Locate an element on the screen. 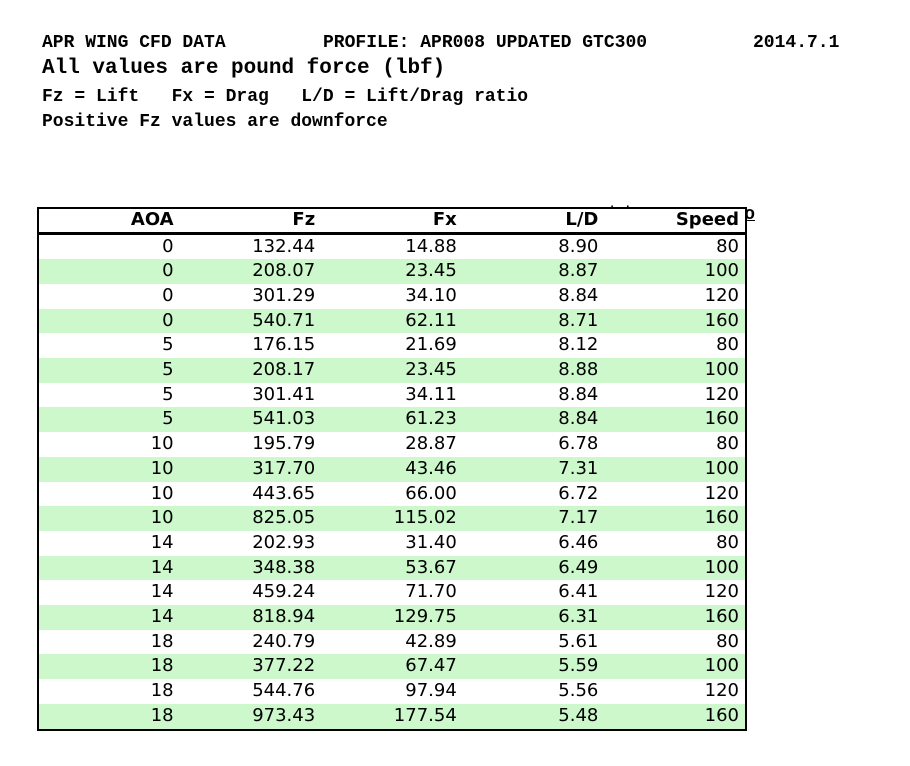  table-cell: 177.54 is located at coordinates (425, 715).